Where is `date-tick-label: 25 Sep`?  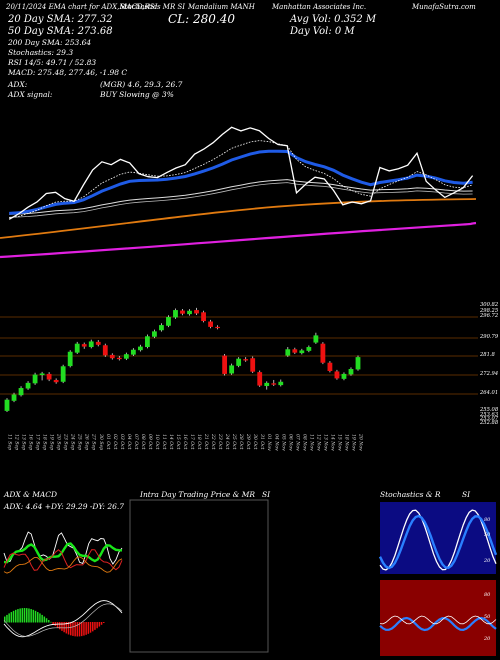
date-tick-label: 25 Sep is located at coordinates (80, 441).